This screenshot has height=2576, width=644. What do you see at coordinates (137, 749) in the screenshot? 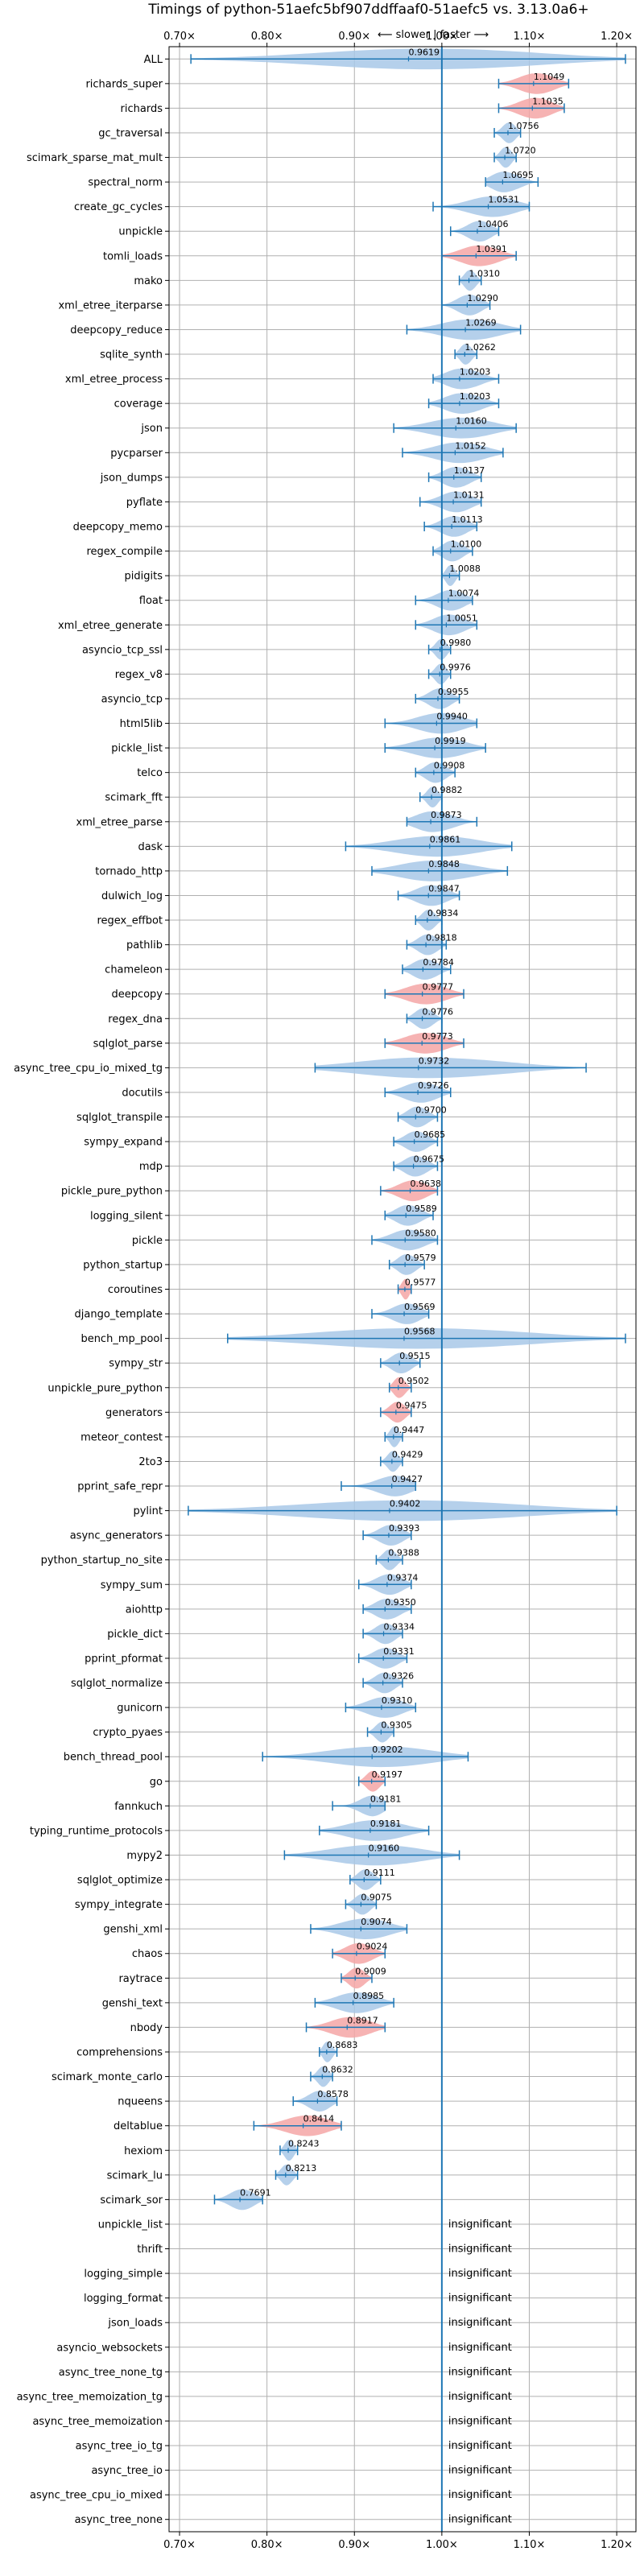
I see `y-tick-label: pickle_list` at bounding box center [137, 749].